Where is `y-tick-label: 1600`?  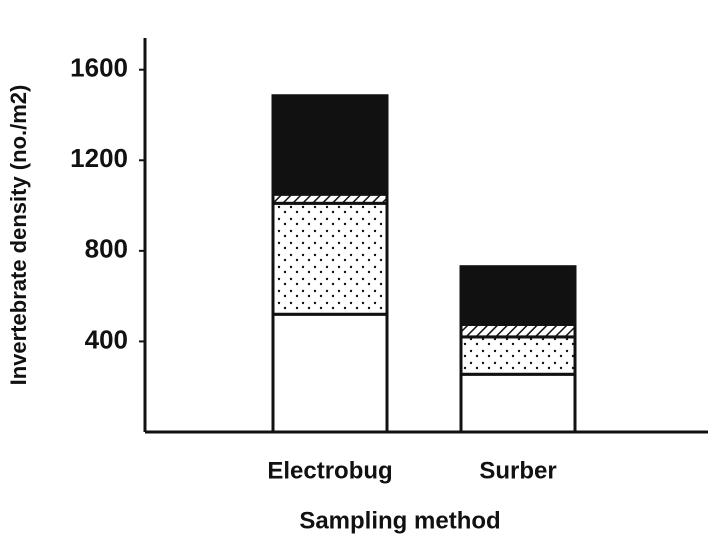
y-tick-label: 1600 is located at coordinates (99, 68).